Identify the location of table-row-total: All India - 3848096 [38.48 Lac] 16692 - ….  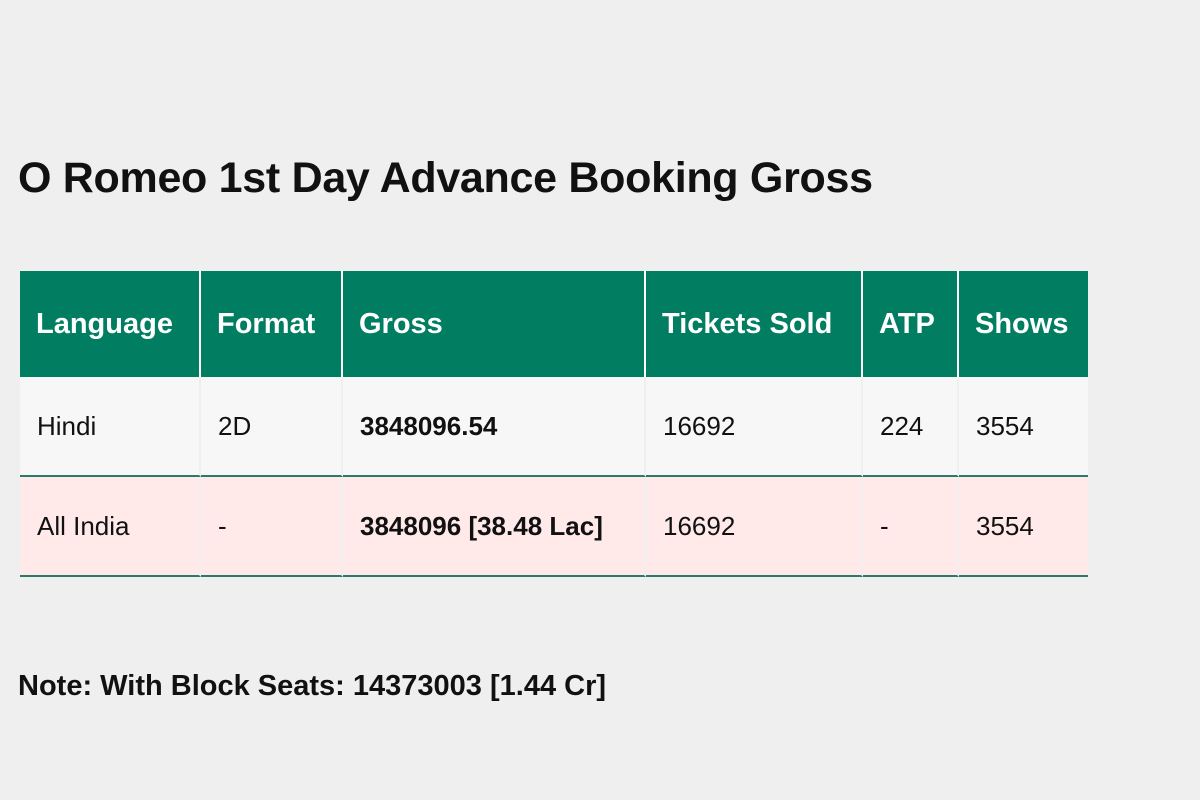
(554, 527).